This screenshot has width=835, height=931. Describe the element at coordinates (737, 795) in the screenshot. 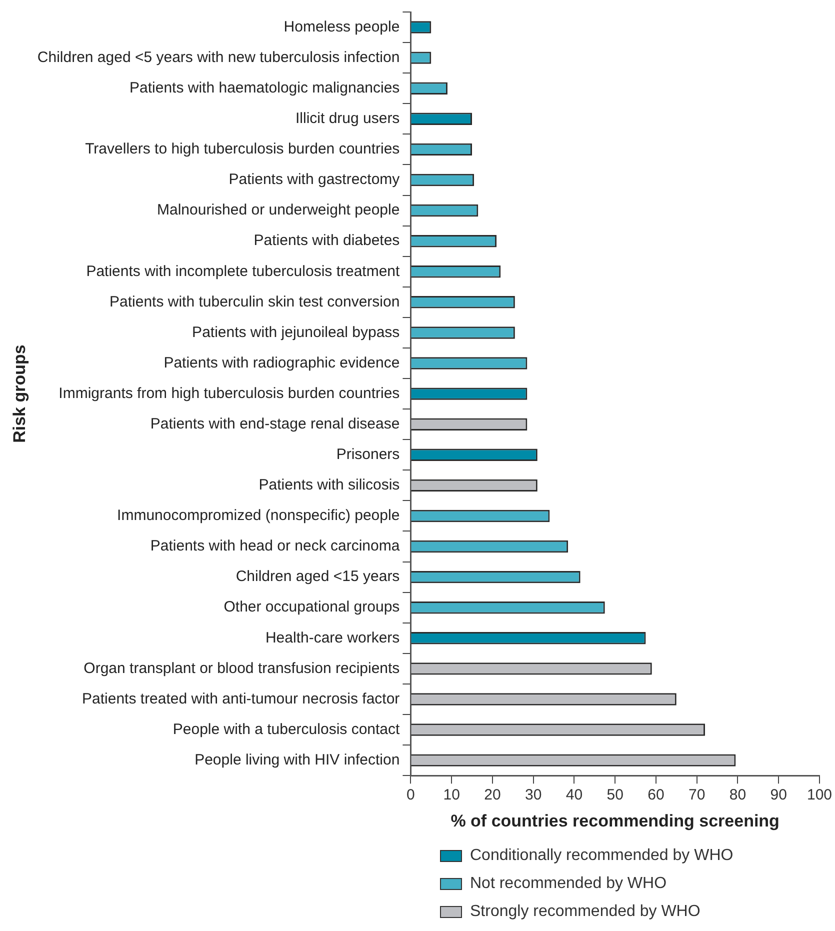

I see `x-tick-label: 80` at that location.